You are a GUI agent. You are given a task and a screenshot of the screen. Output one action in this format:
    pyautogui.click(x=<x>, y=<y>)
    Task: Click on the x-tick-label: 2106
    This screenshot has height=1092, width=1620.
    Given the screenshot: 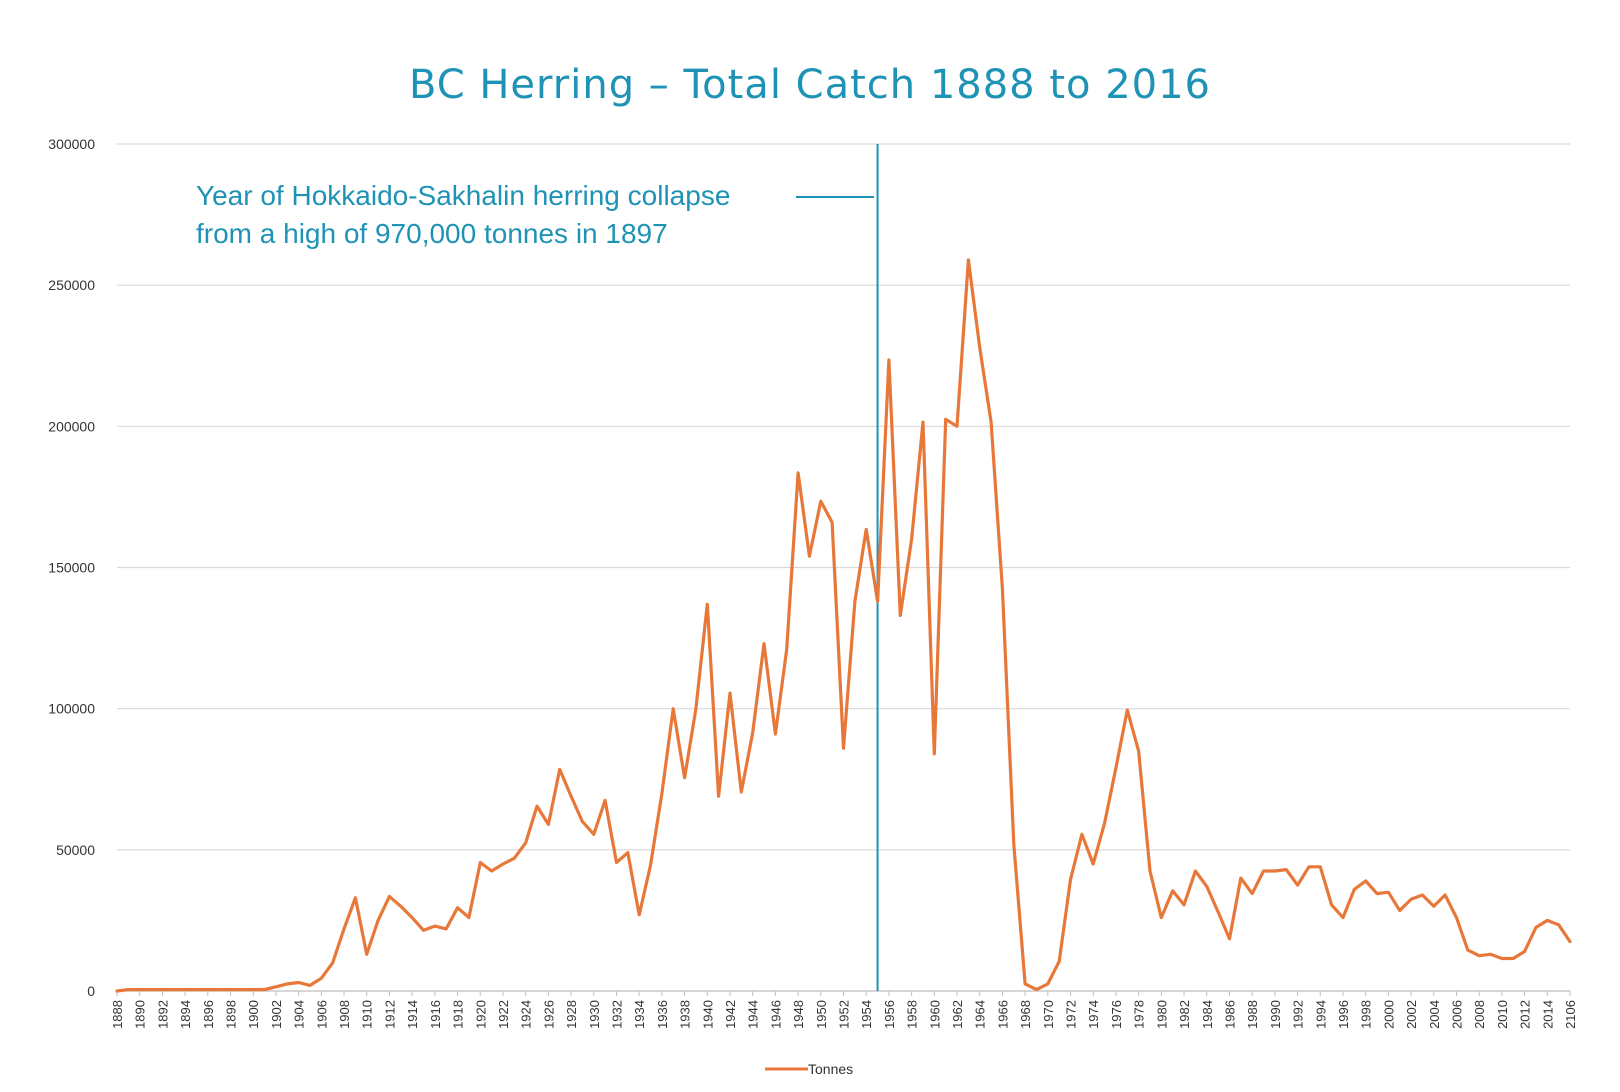 What is the action you would take?
    pyautogui.click(x=1570, y=1014)
    